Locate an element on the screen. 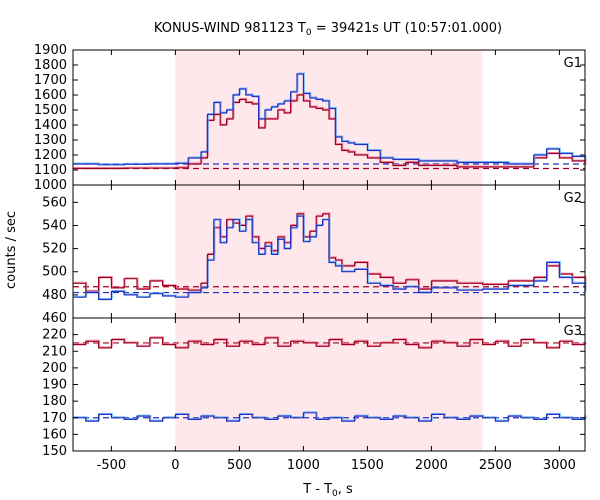 The height and width of the screenshot is (500, 600). x-axis-label-main: T - T is located at coordinates (317, 489).